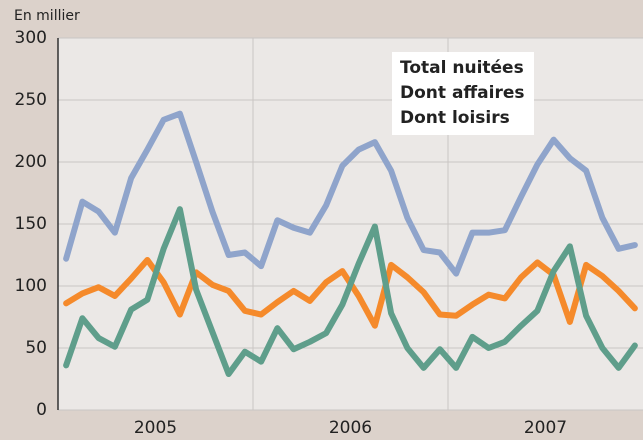 The width and height of the screenshot is (643, 440). What do you see at coordinates (31, 224) in the screenshot?
I see `y-tick-label: 150` at bounding box center [31, 224].